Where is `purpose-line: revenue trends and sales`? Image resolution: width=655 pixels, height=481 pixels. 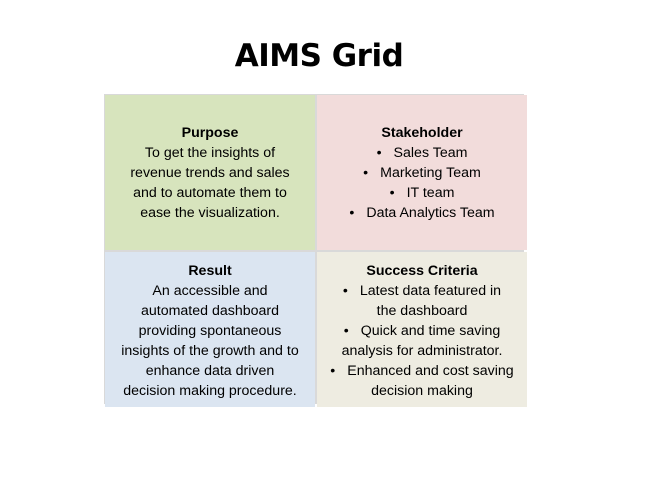 purpose-line: revenue trends and sales is located at coordinates (210, 173).